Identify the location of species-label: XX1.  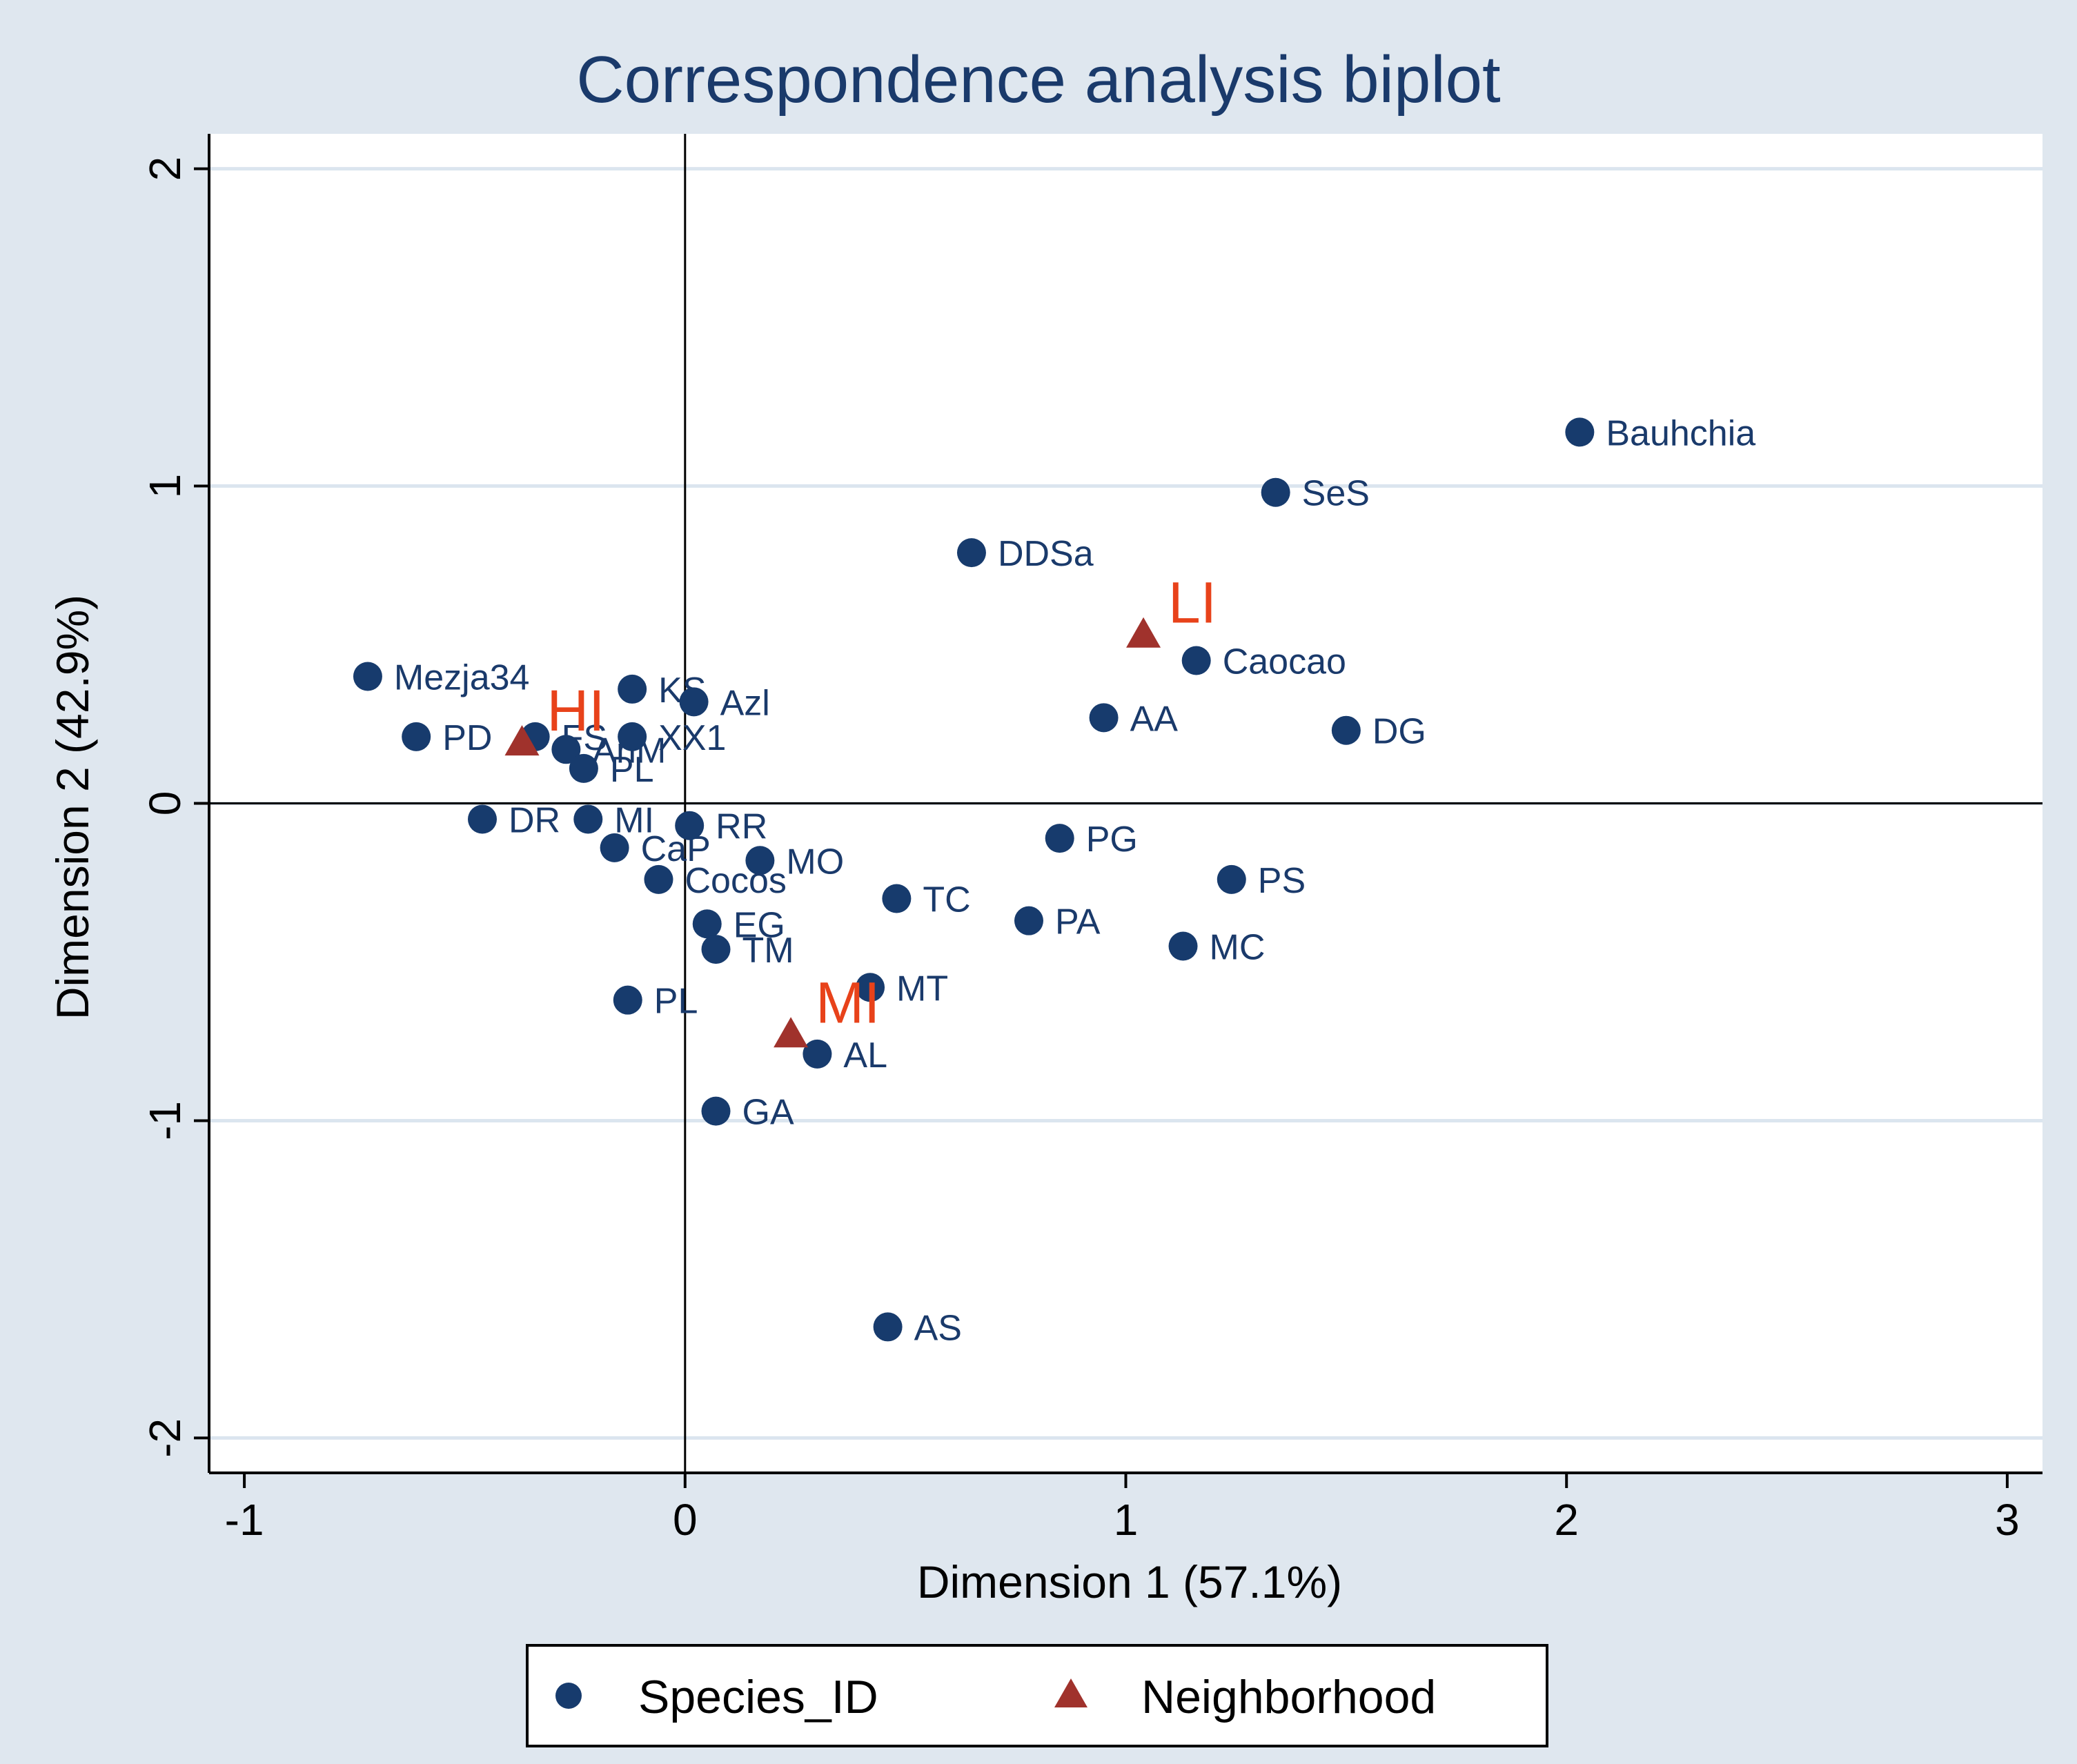
(692, 738).